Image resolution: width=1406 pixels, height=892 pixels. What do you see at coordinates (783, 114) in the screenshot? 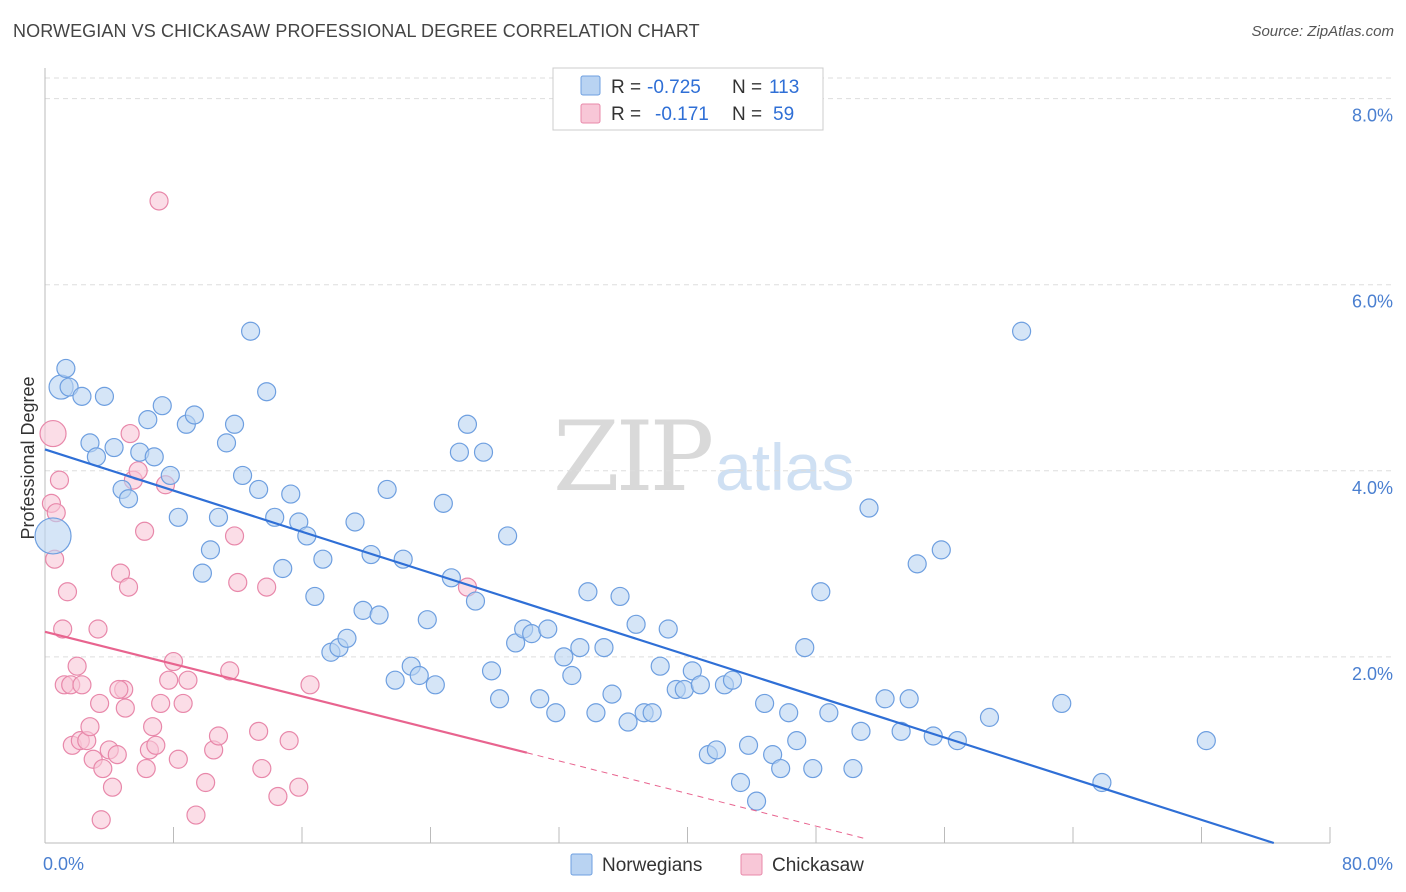
I see `legend-n-value-chickasaw: 59` at bounding box center [783, 114].